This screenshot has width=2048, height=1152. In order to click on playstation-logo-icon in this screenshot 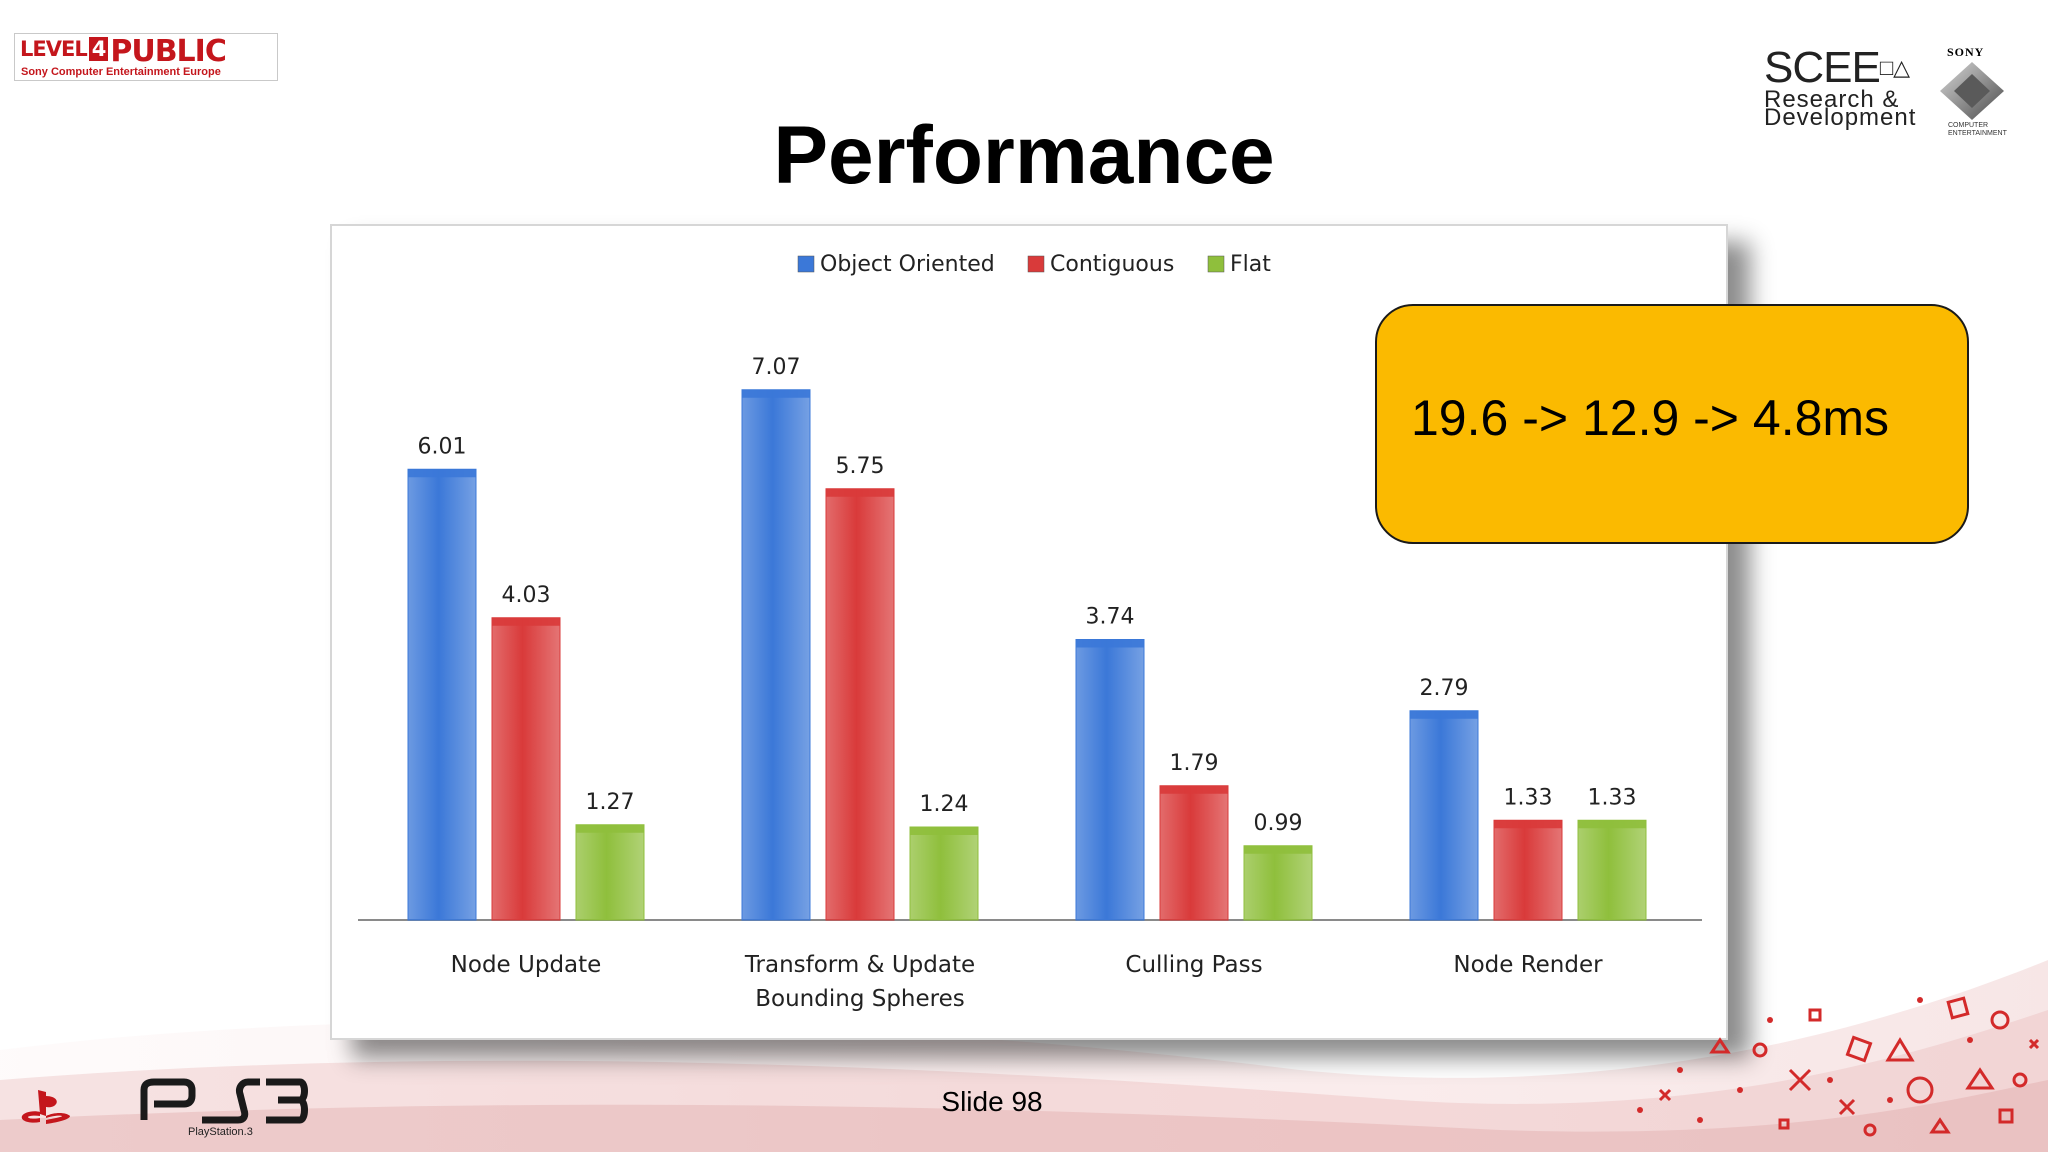, I will do `click(45, 1107)`.